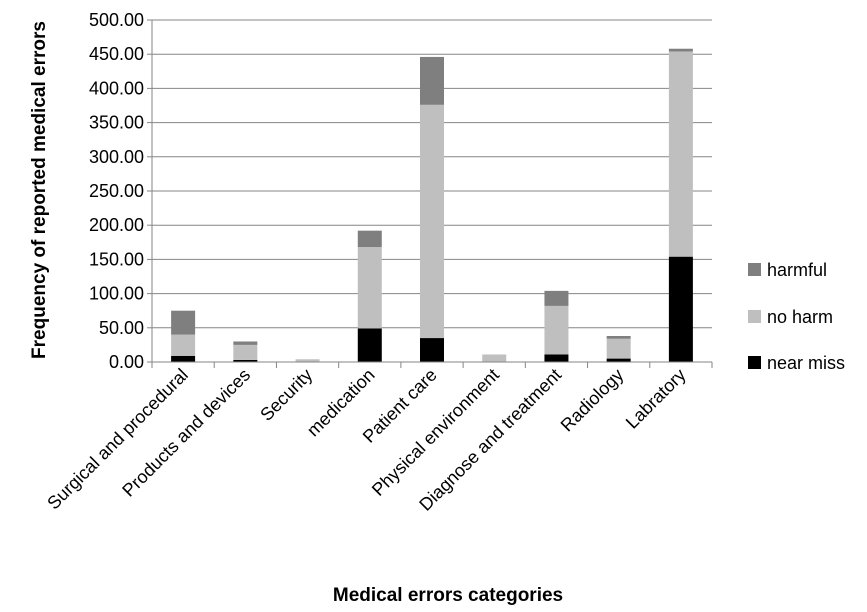 The image size is (867, 612). What do you see at coordinates (448, 595) in the screenshot?
I see `x-axis-title: Medical errors categories` at bounding box center [448, 595].